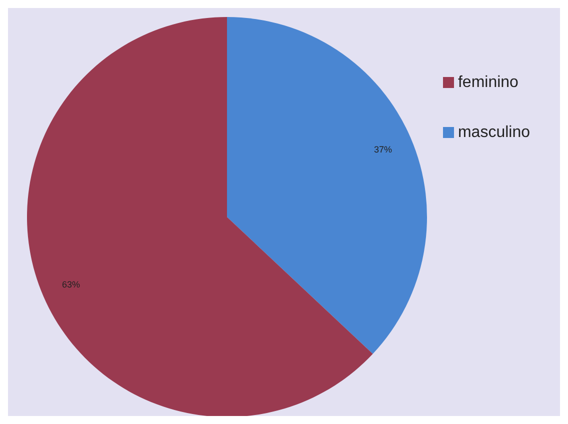 This screenshot has height=424, width=568. I want to click on data-label: 37%, so click(383, 149).